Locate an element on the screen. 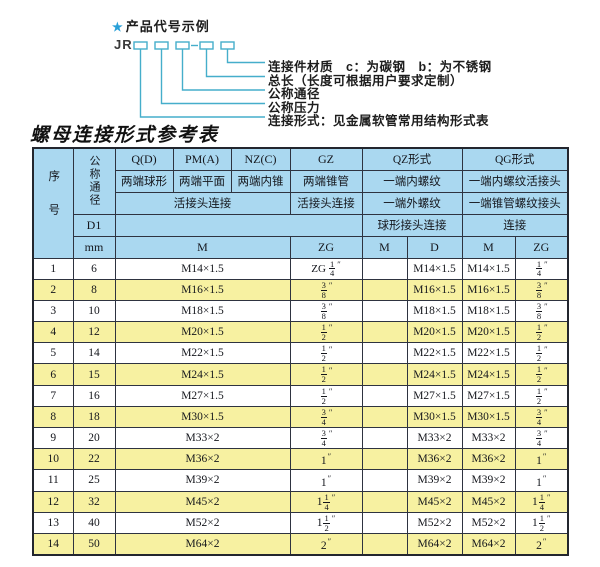 The height and width of the screenshot is (567, 600). header-qg-sub2: 一端锥管螺纹接头 is located at coordinates (515, 203).